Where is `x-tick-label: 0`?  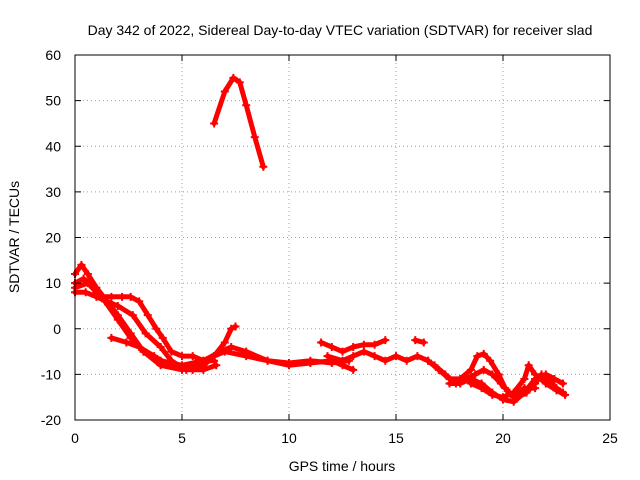
x-tick-label: 0 is located at coordinates (75, 438).